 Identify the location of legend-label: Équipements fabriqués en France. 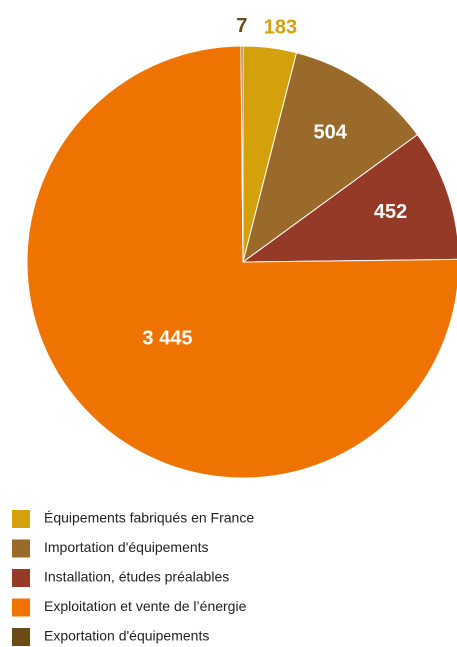
(149, 518).